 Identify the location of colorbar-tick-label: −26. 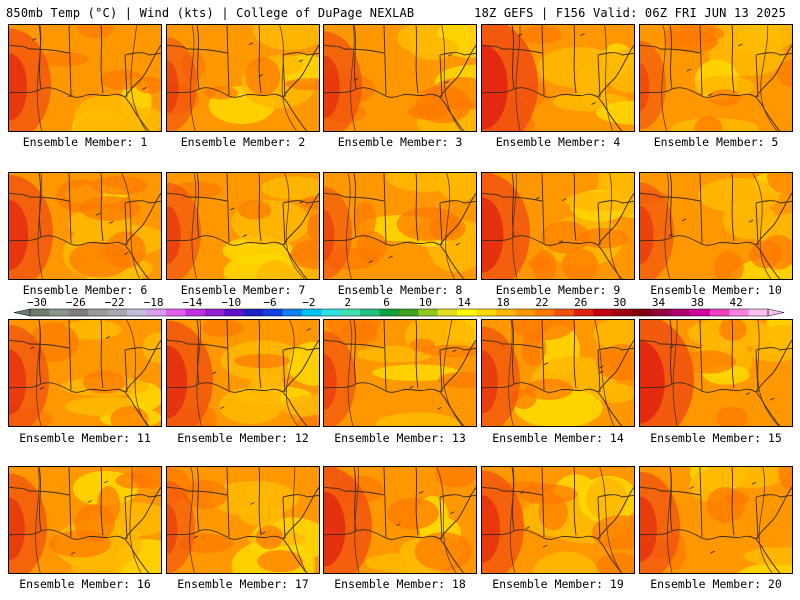
(76, 302).